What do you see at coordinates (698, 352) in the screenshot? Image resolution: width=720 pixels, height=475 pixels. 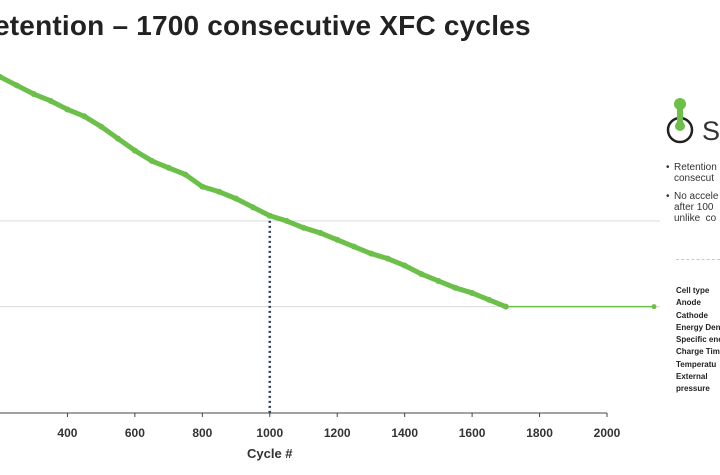 I see `spec-charge-time: Charge Tim` at bounding box center [698, 352].